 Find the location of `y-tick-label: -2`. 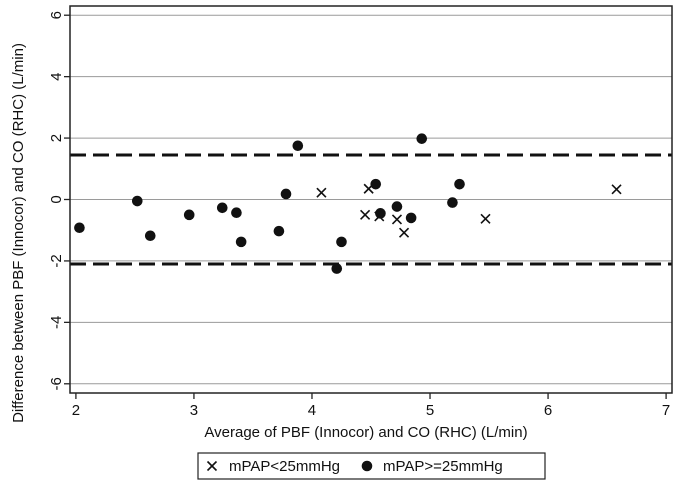

y-tick-label: -2 is located at coordinates (56, 260).